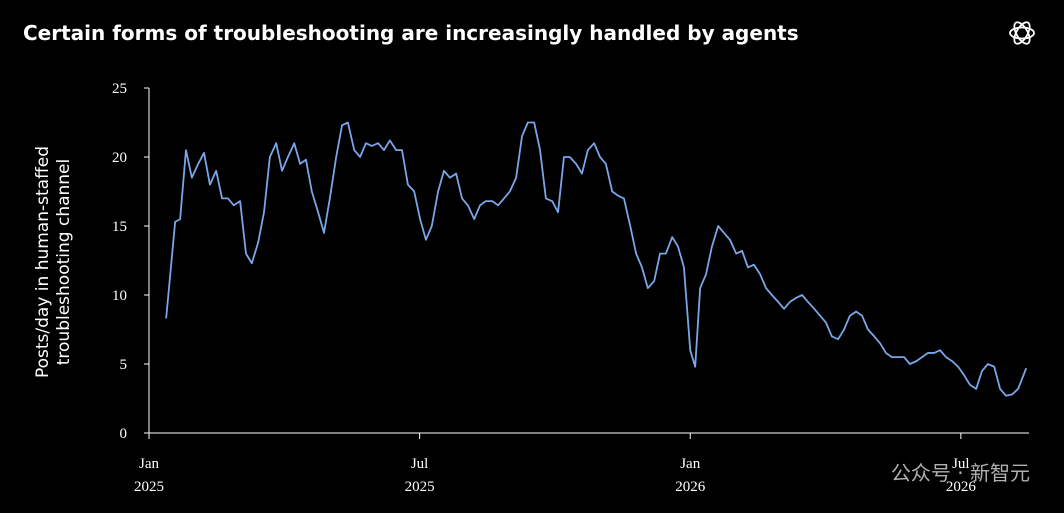  I want to click on y-tick-label: 25, so click(119, 89).